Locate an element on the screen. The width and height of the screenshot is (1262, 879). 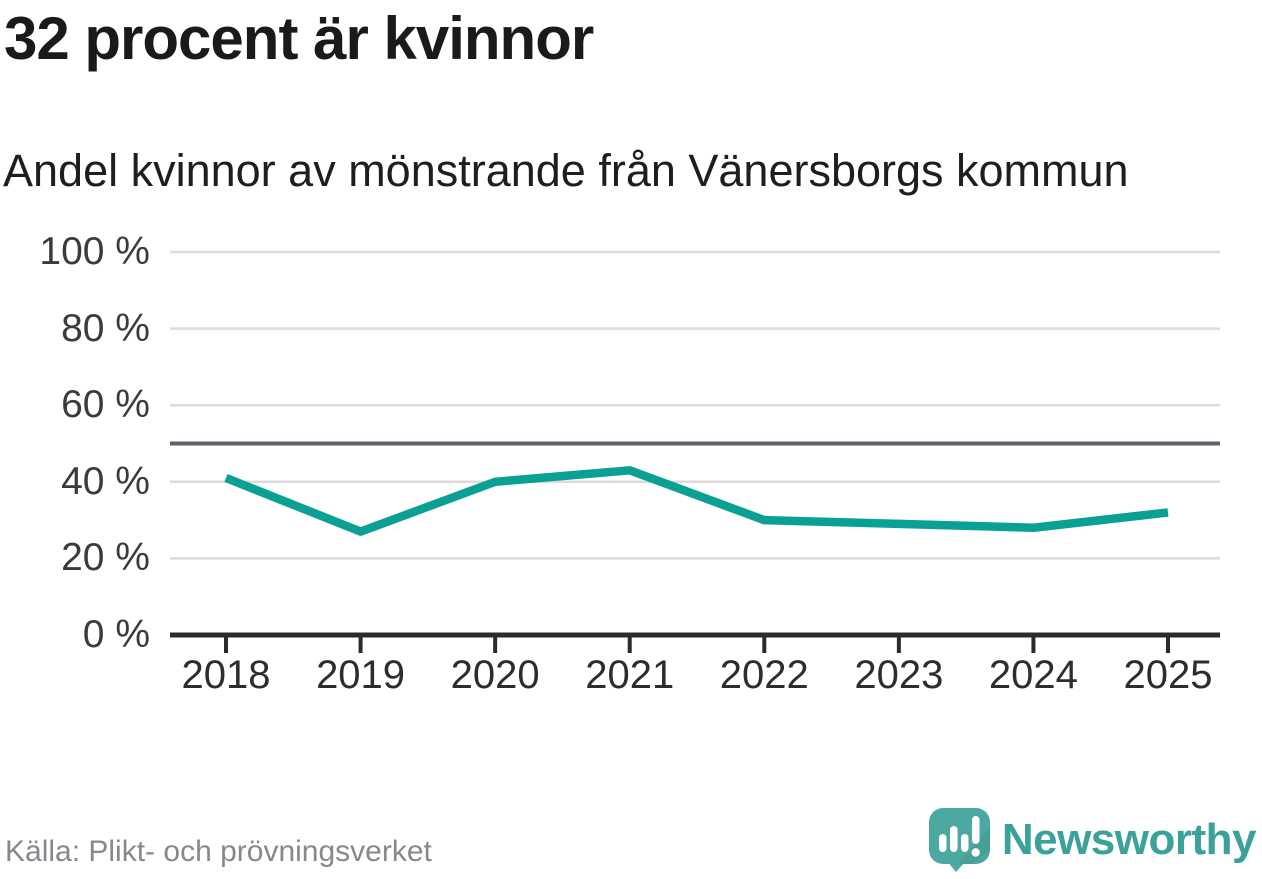
y-axis-label-20: 20 % is located at coordinates (105, 558).